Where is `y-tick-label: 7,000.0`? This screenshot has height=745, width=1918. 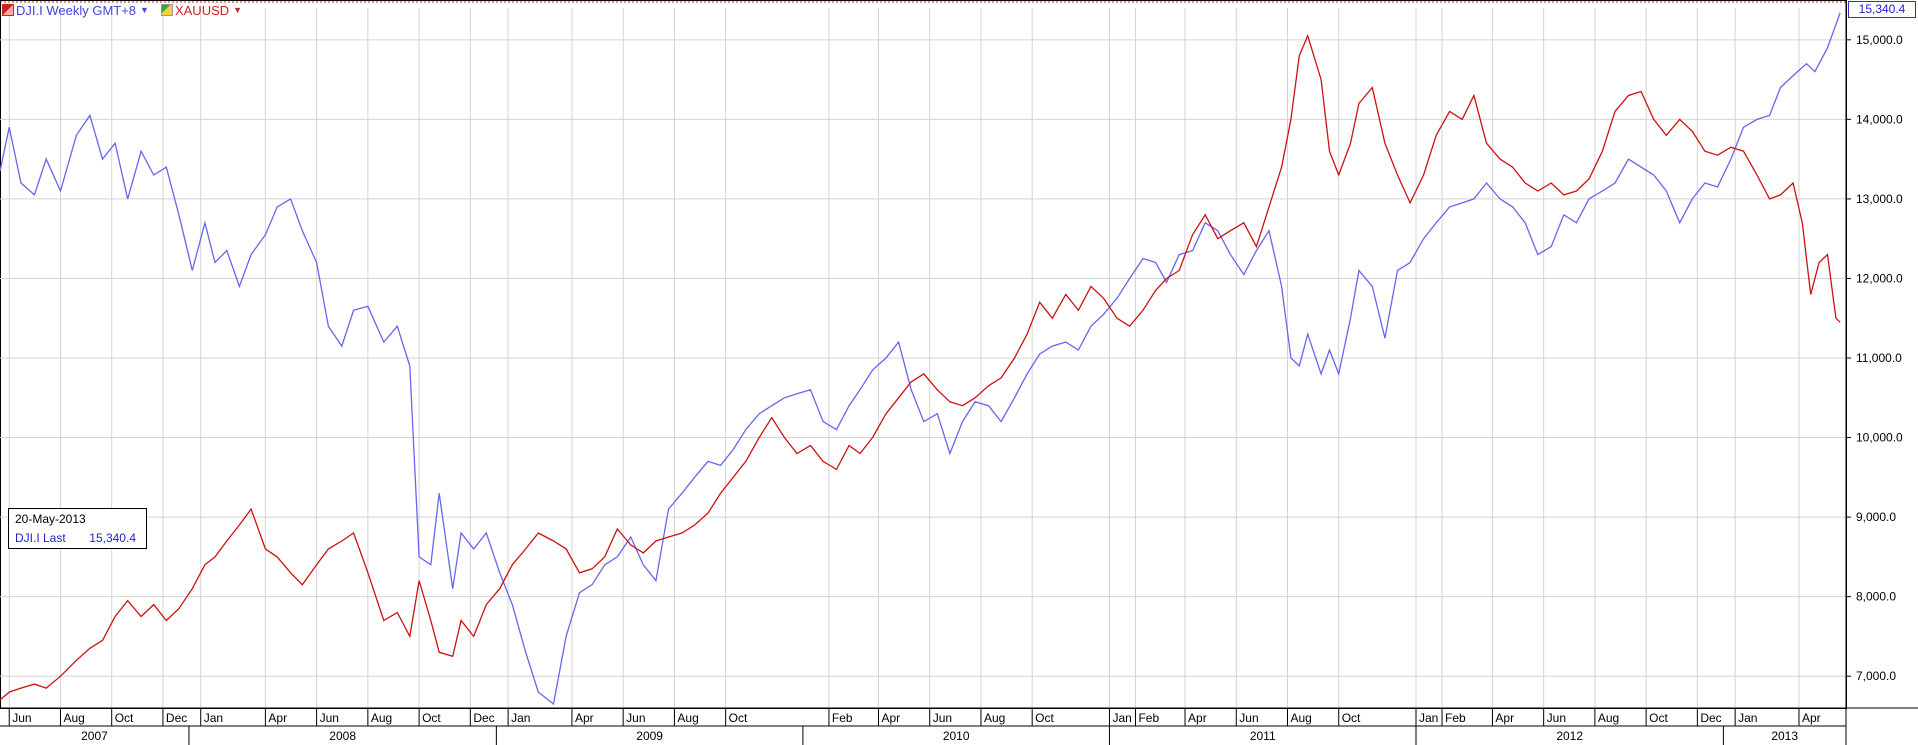 y-tick-label: 7,000.0 is located at coordinates (1876, 676).